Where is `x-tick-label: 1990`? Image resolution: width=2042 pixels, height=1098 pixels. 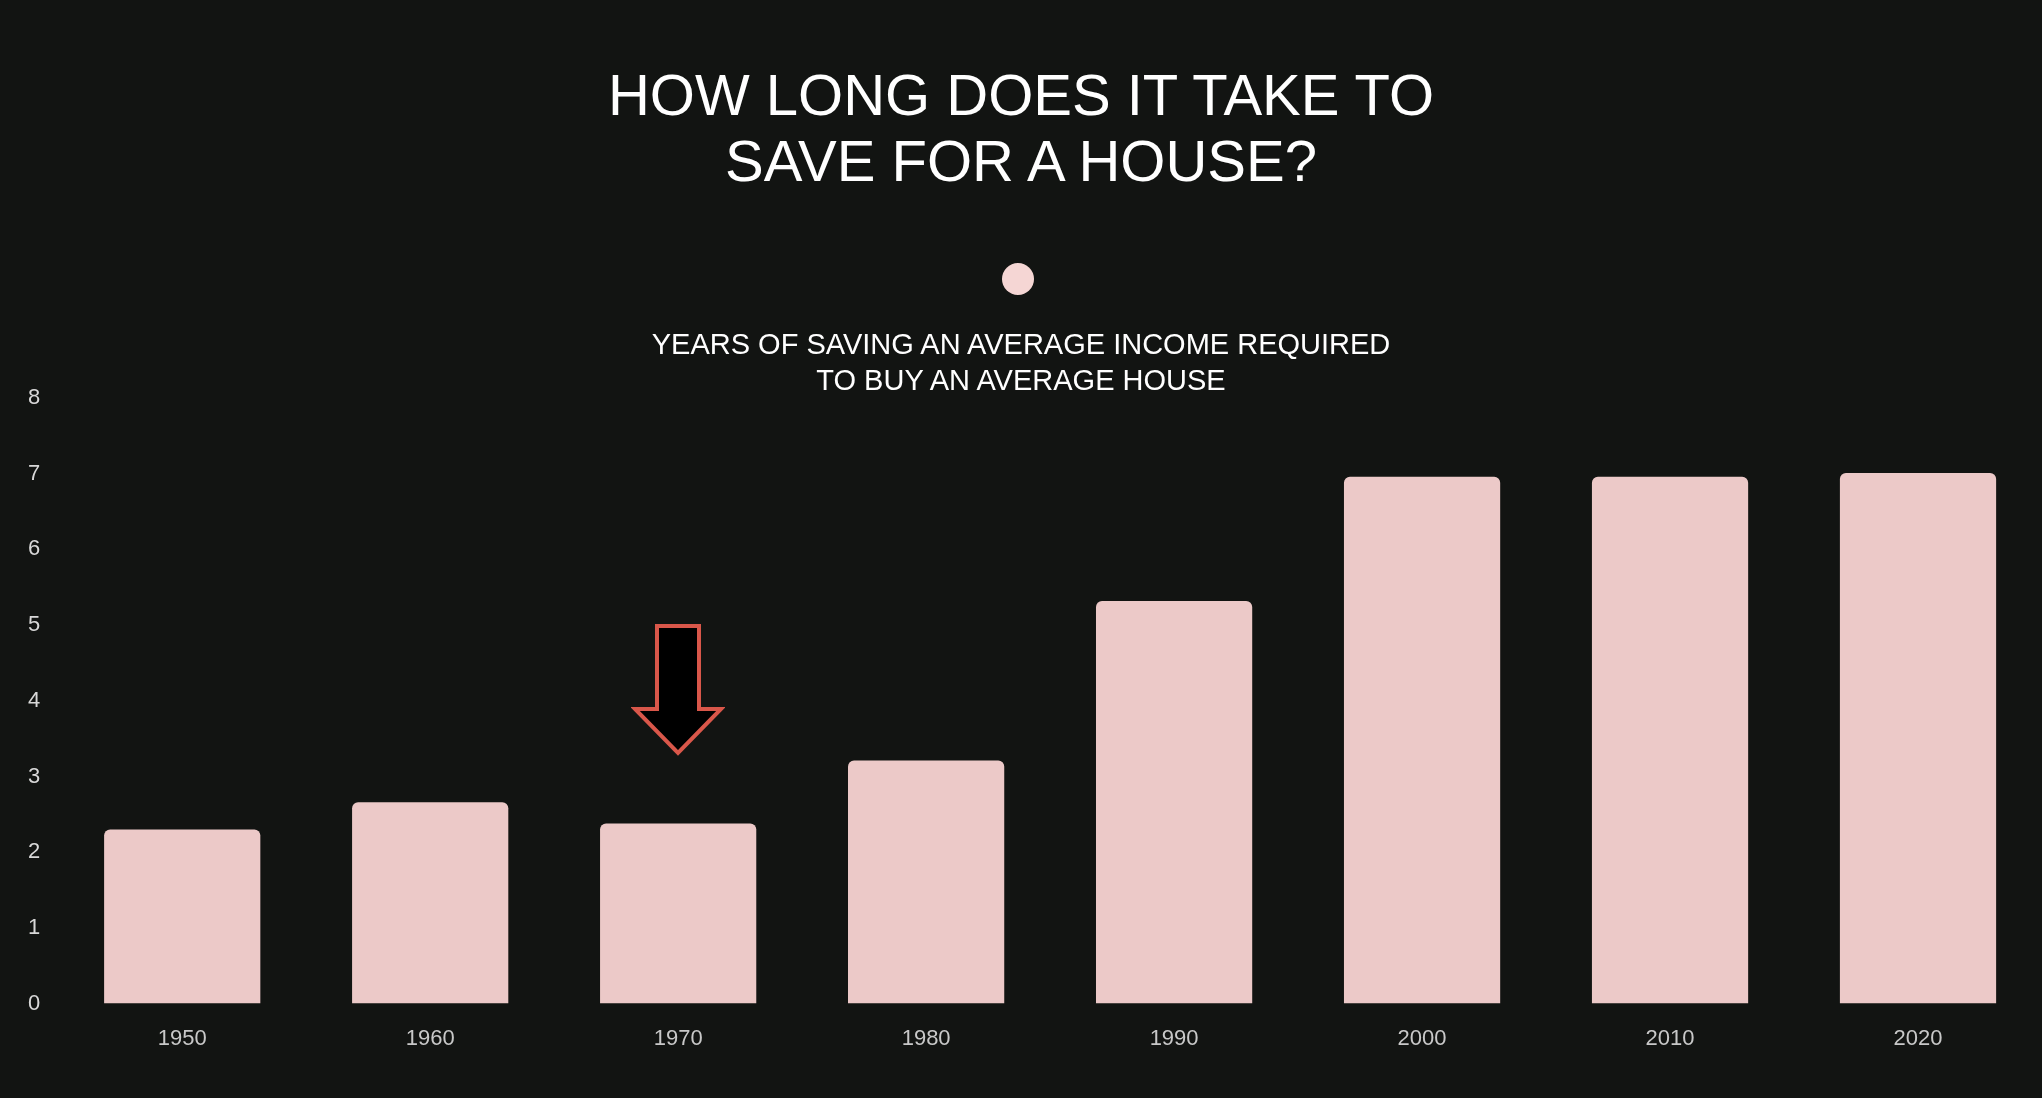 x-tick-label: 1990 is located at coordinates (1174, 1037).